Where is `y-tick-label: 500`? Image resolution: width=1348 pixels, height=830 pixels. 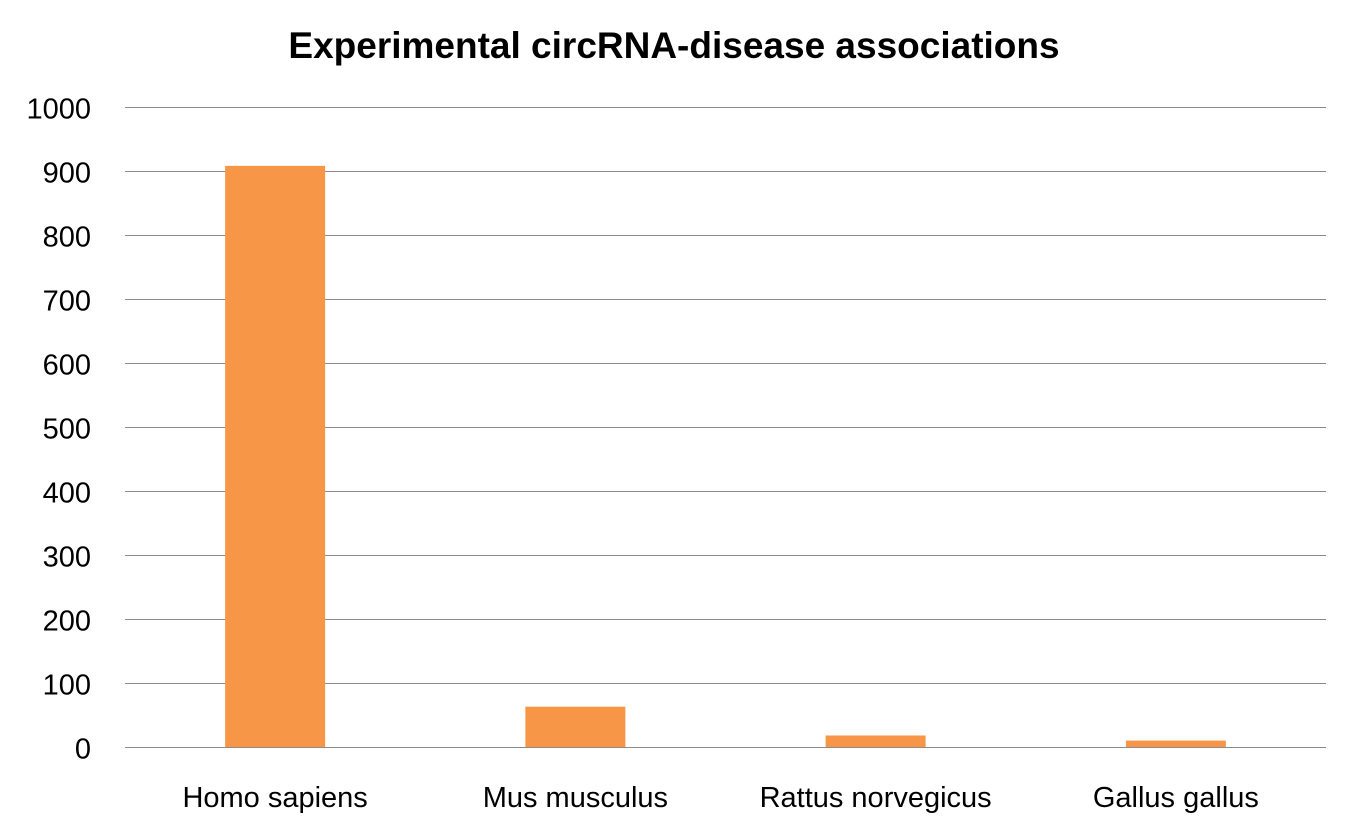 y-tick-label: 500 is located at coordinates (67, 430).